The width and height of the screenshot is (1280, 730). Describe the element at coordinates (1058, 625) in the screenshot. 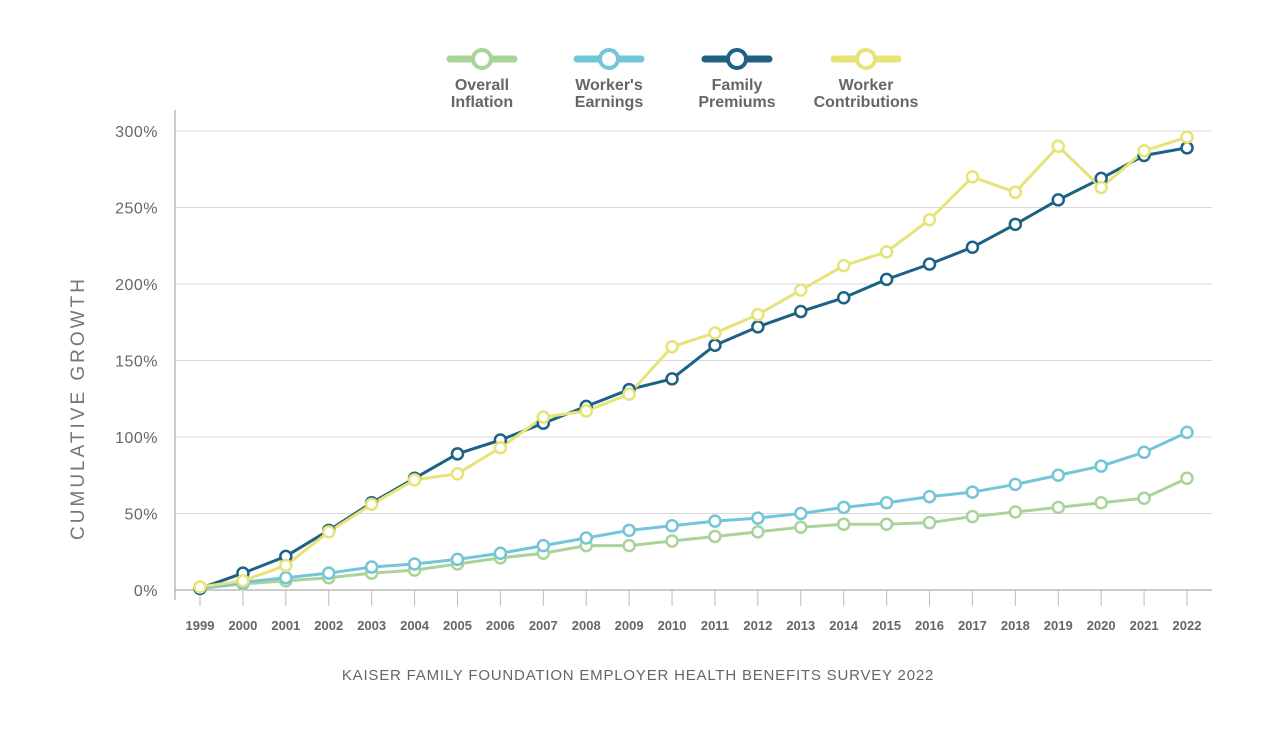

I see `x-tick-label: 2019` at that location.